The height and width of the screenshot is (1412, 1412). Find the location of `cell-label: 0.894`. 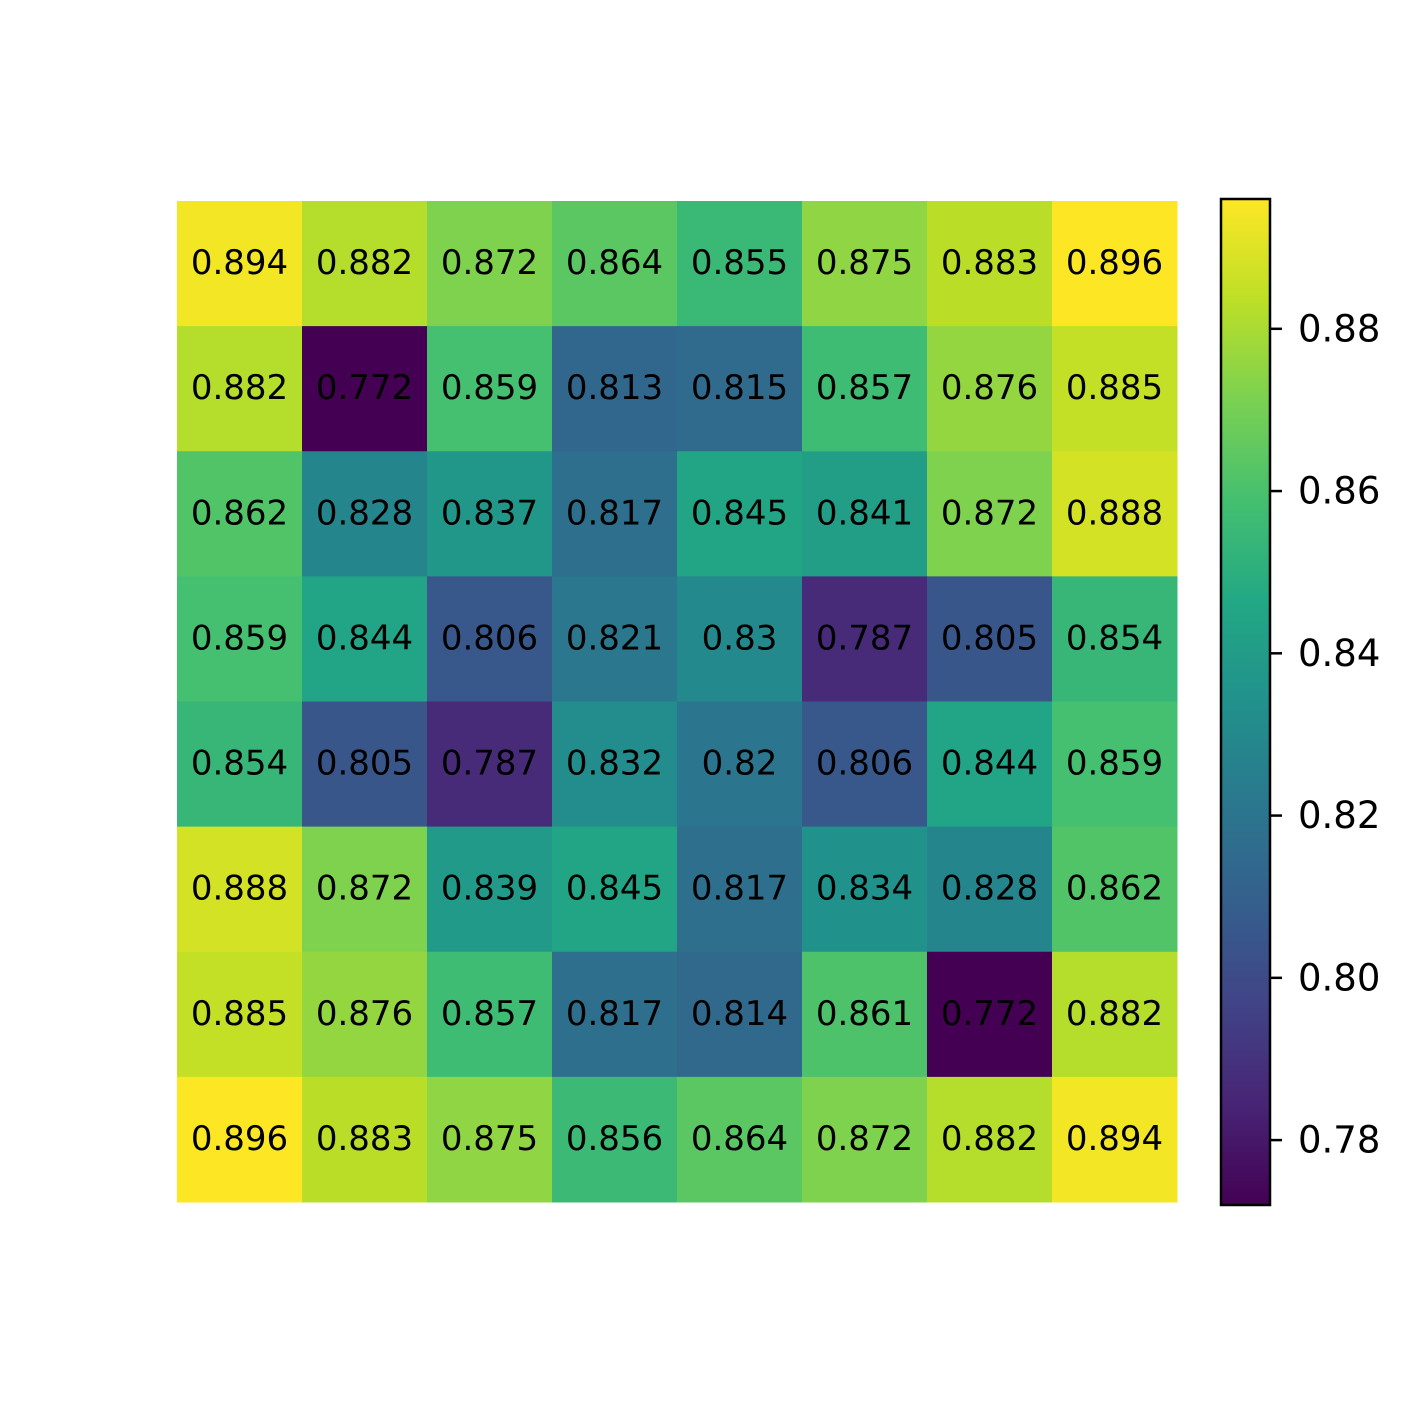

cell-label: 0.894 is located at coordinates (1114, 1139).